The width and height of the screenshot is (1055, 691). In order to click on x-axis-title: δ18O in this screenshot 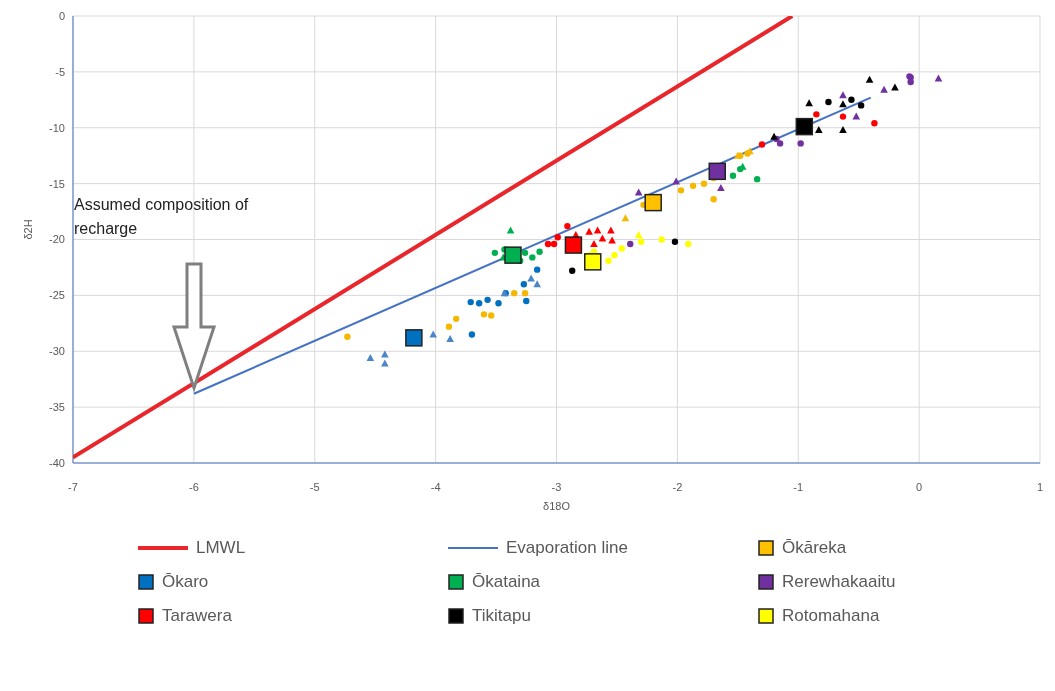, I will do `click(557, 506)`.